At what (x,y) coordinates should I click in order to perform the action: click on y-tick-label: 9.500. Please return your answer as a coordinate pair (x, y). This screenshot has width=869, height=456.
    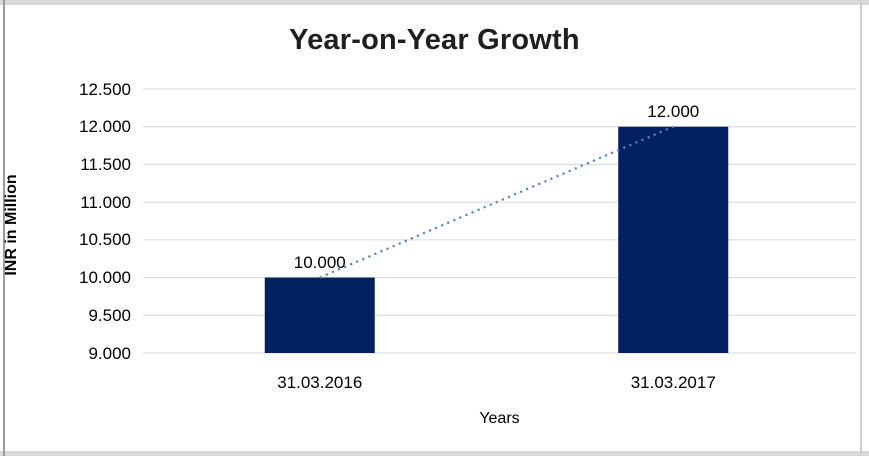
    Looking at the image, I should click on (109, 315).